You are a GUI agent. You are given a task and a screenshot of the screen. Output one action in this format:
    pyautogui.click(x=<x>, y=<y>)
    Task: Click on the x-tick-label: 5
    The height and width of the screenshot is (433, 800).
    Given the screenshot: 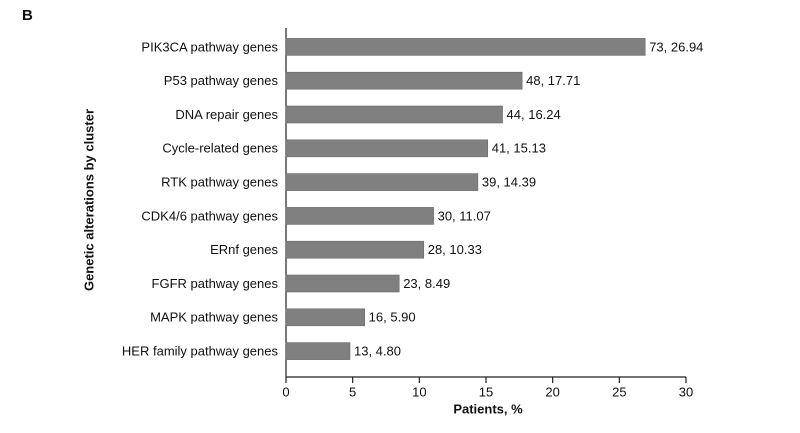 What is the action you would take?
    pyautogui.click(x=352, y=391)
    